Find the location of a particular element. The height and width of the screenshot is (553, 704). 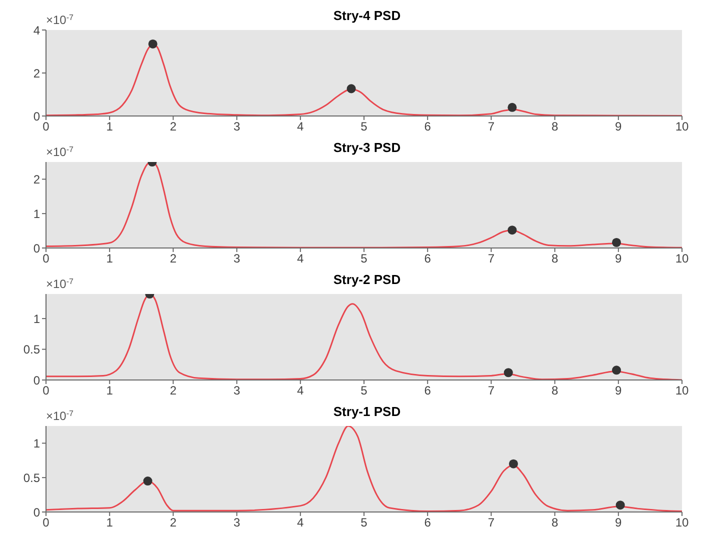

chart-title: Stry-1 PSD is located at coordinates (367, 411).